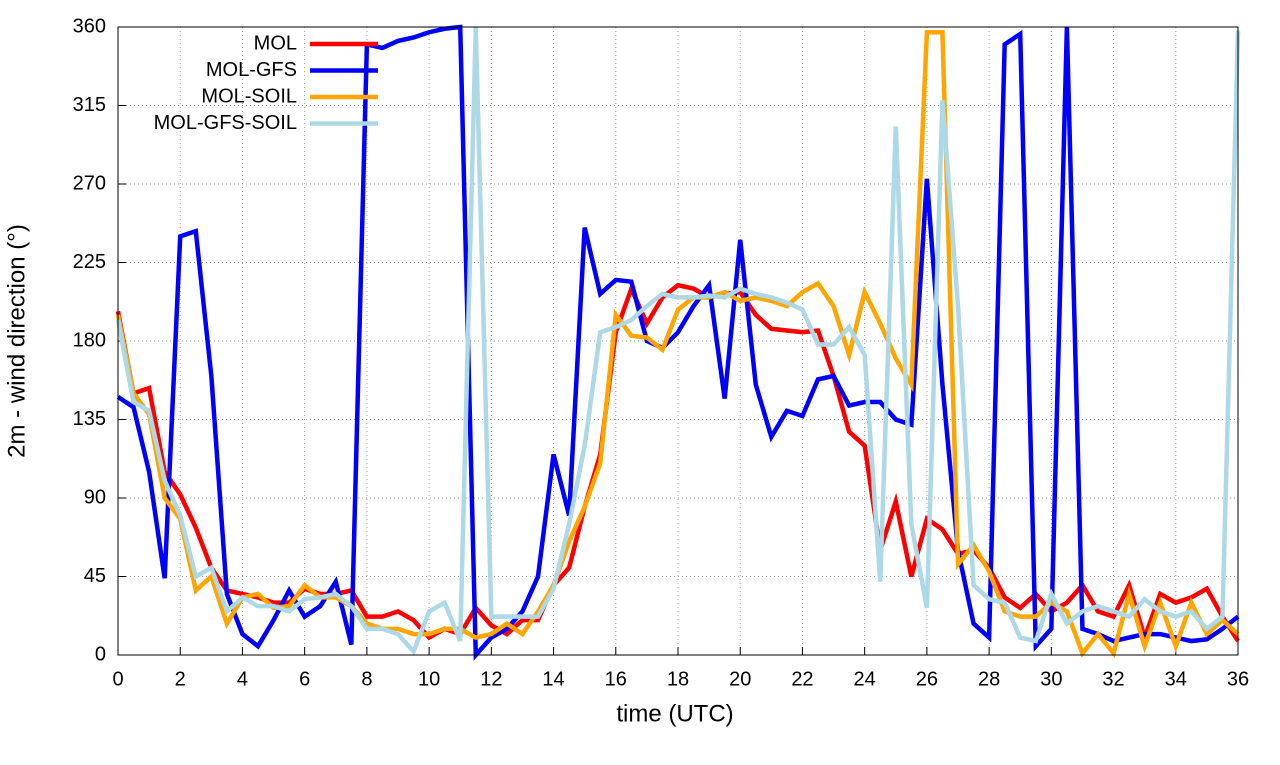 The image size is (1280, 765). What do you see at coordinates (553, 679) in the screenshot?
I see `x-tick-label: 14` at bounding box center [553, 679].